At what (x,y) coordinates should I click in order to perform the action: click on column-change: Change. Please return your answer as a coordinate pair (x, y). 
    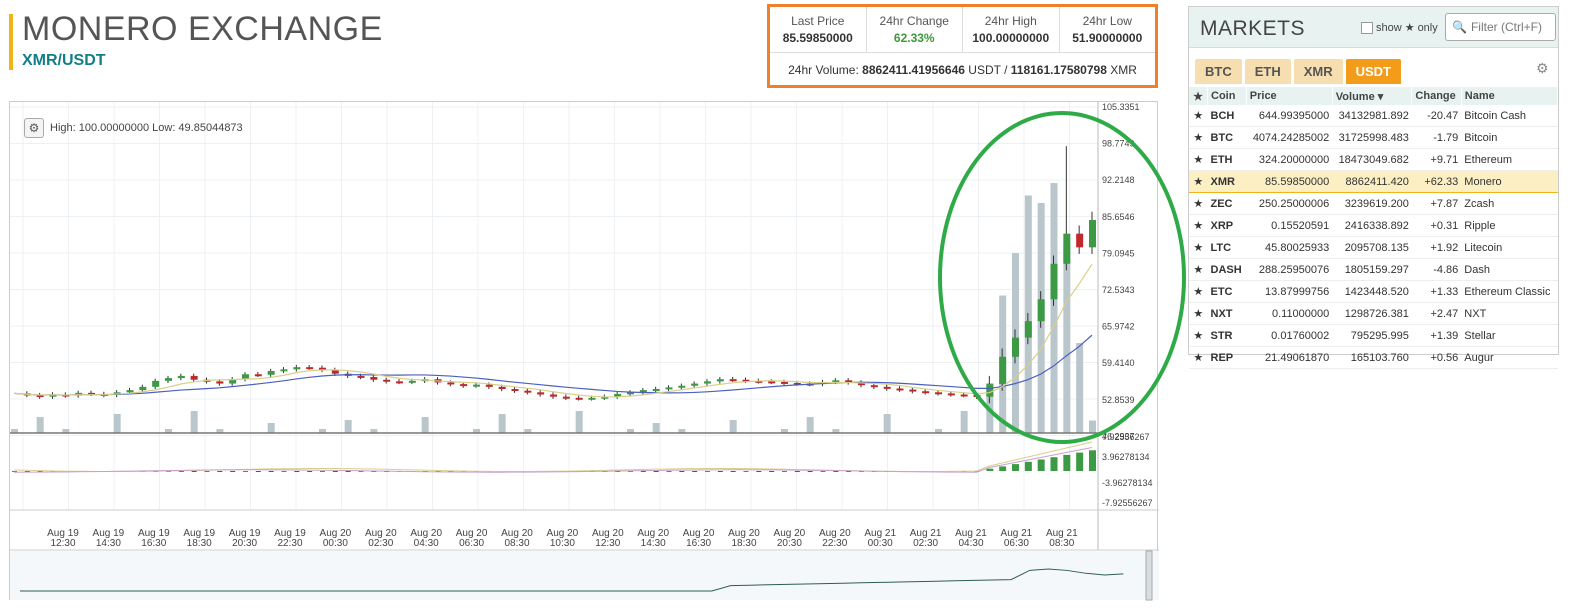
    Looking at the image, I should click on (1436, 96).